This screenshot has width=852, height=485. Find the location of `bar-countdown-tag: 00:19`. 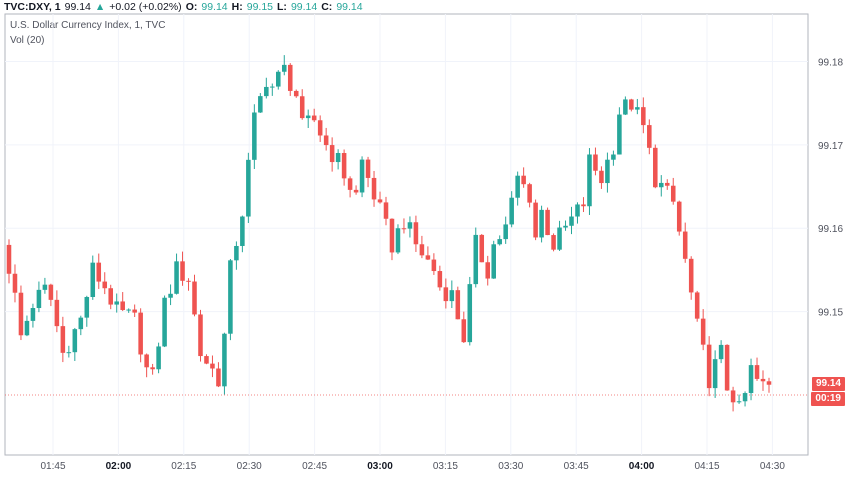

bar-countdown-tag: 00:19 is located at coordinates (828, 399).